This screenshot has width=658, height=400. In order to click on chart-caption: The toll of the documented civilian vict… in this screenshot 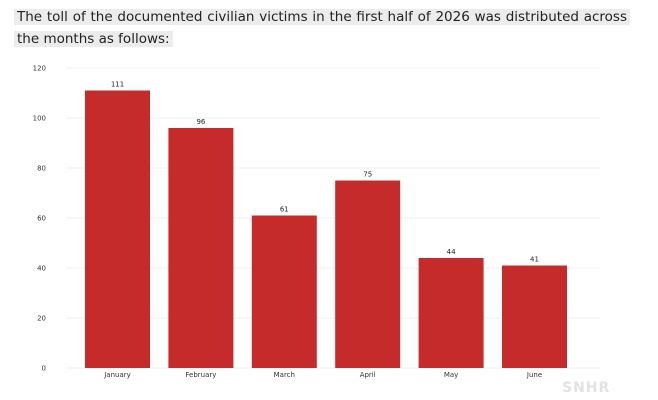, I will do `click(322, 28)`.